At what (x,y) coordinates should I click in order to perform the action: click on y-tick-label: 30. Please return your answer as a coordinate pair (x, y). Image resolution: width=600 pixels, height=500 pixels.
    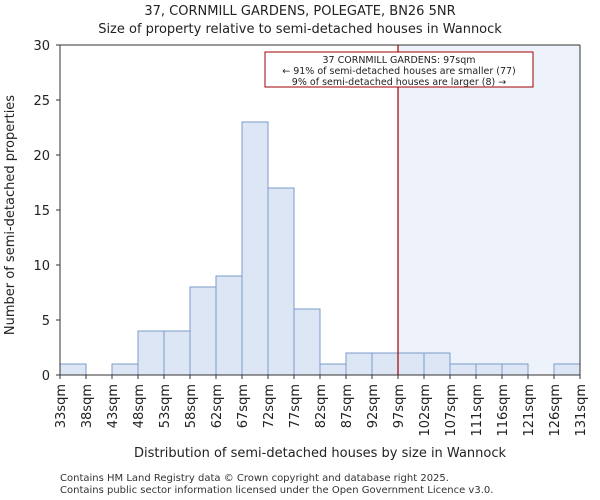
    Looking at the image, I should click on (41, 46).